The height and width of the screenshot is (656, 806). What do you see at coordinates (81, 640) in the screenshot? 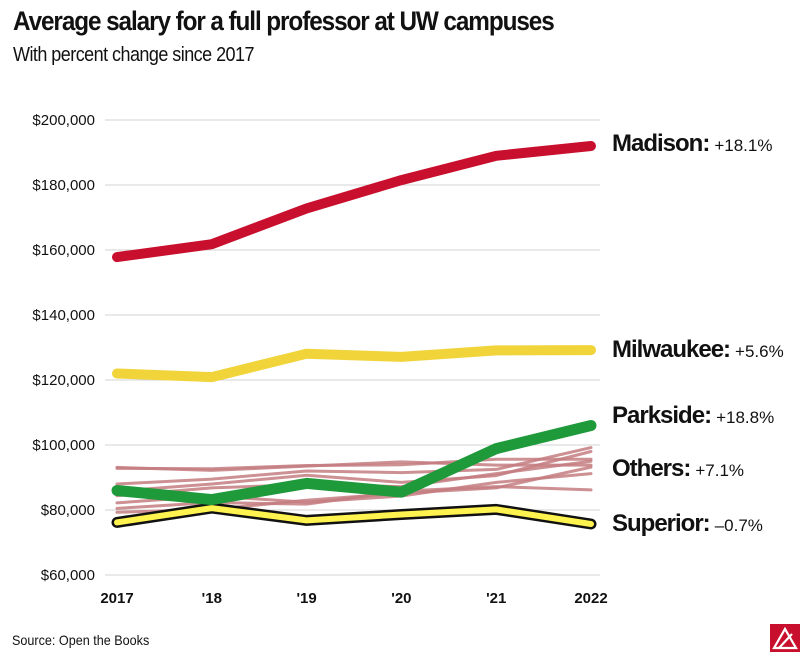
I see `source-note: Source: Open the Books` at bounding box center [81, 640].